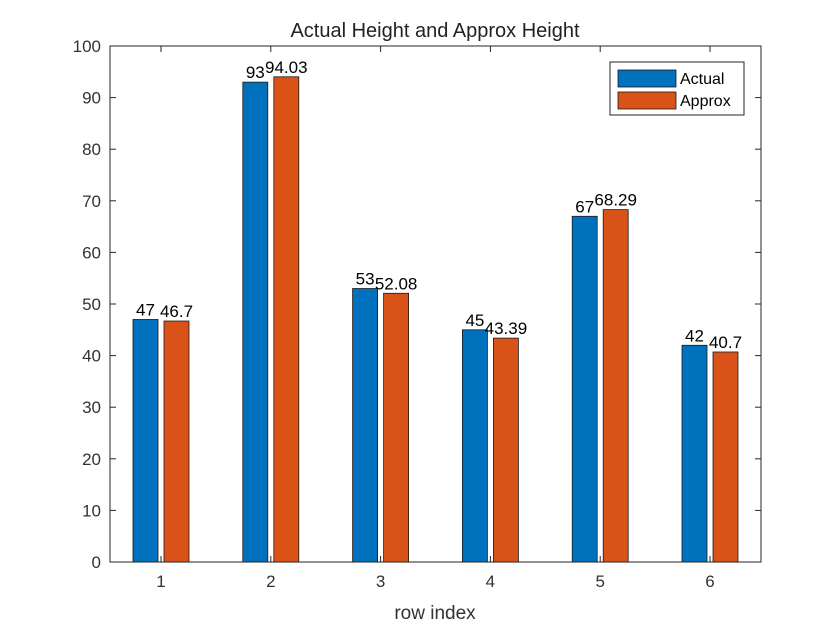  What do you see at coordinates (91, 98) in the screenshot?
I see `y-tick-label-90: 90` at bounding box center [91, 98].